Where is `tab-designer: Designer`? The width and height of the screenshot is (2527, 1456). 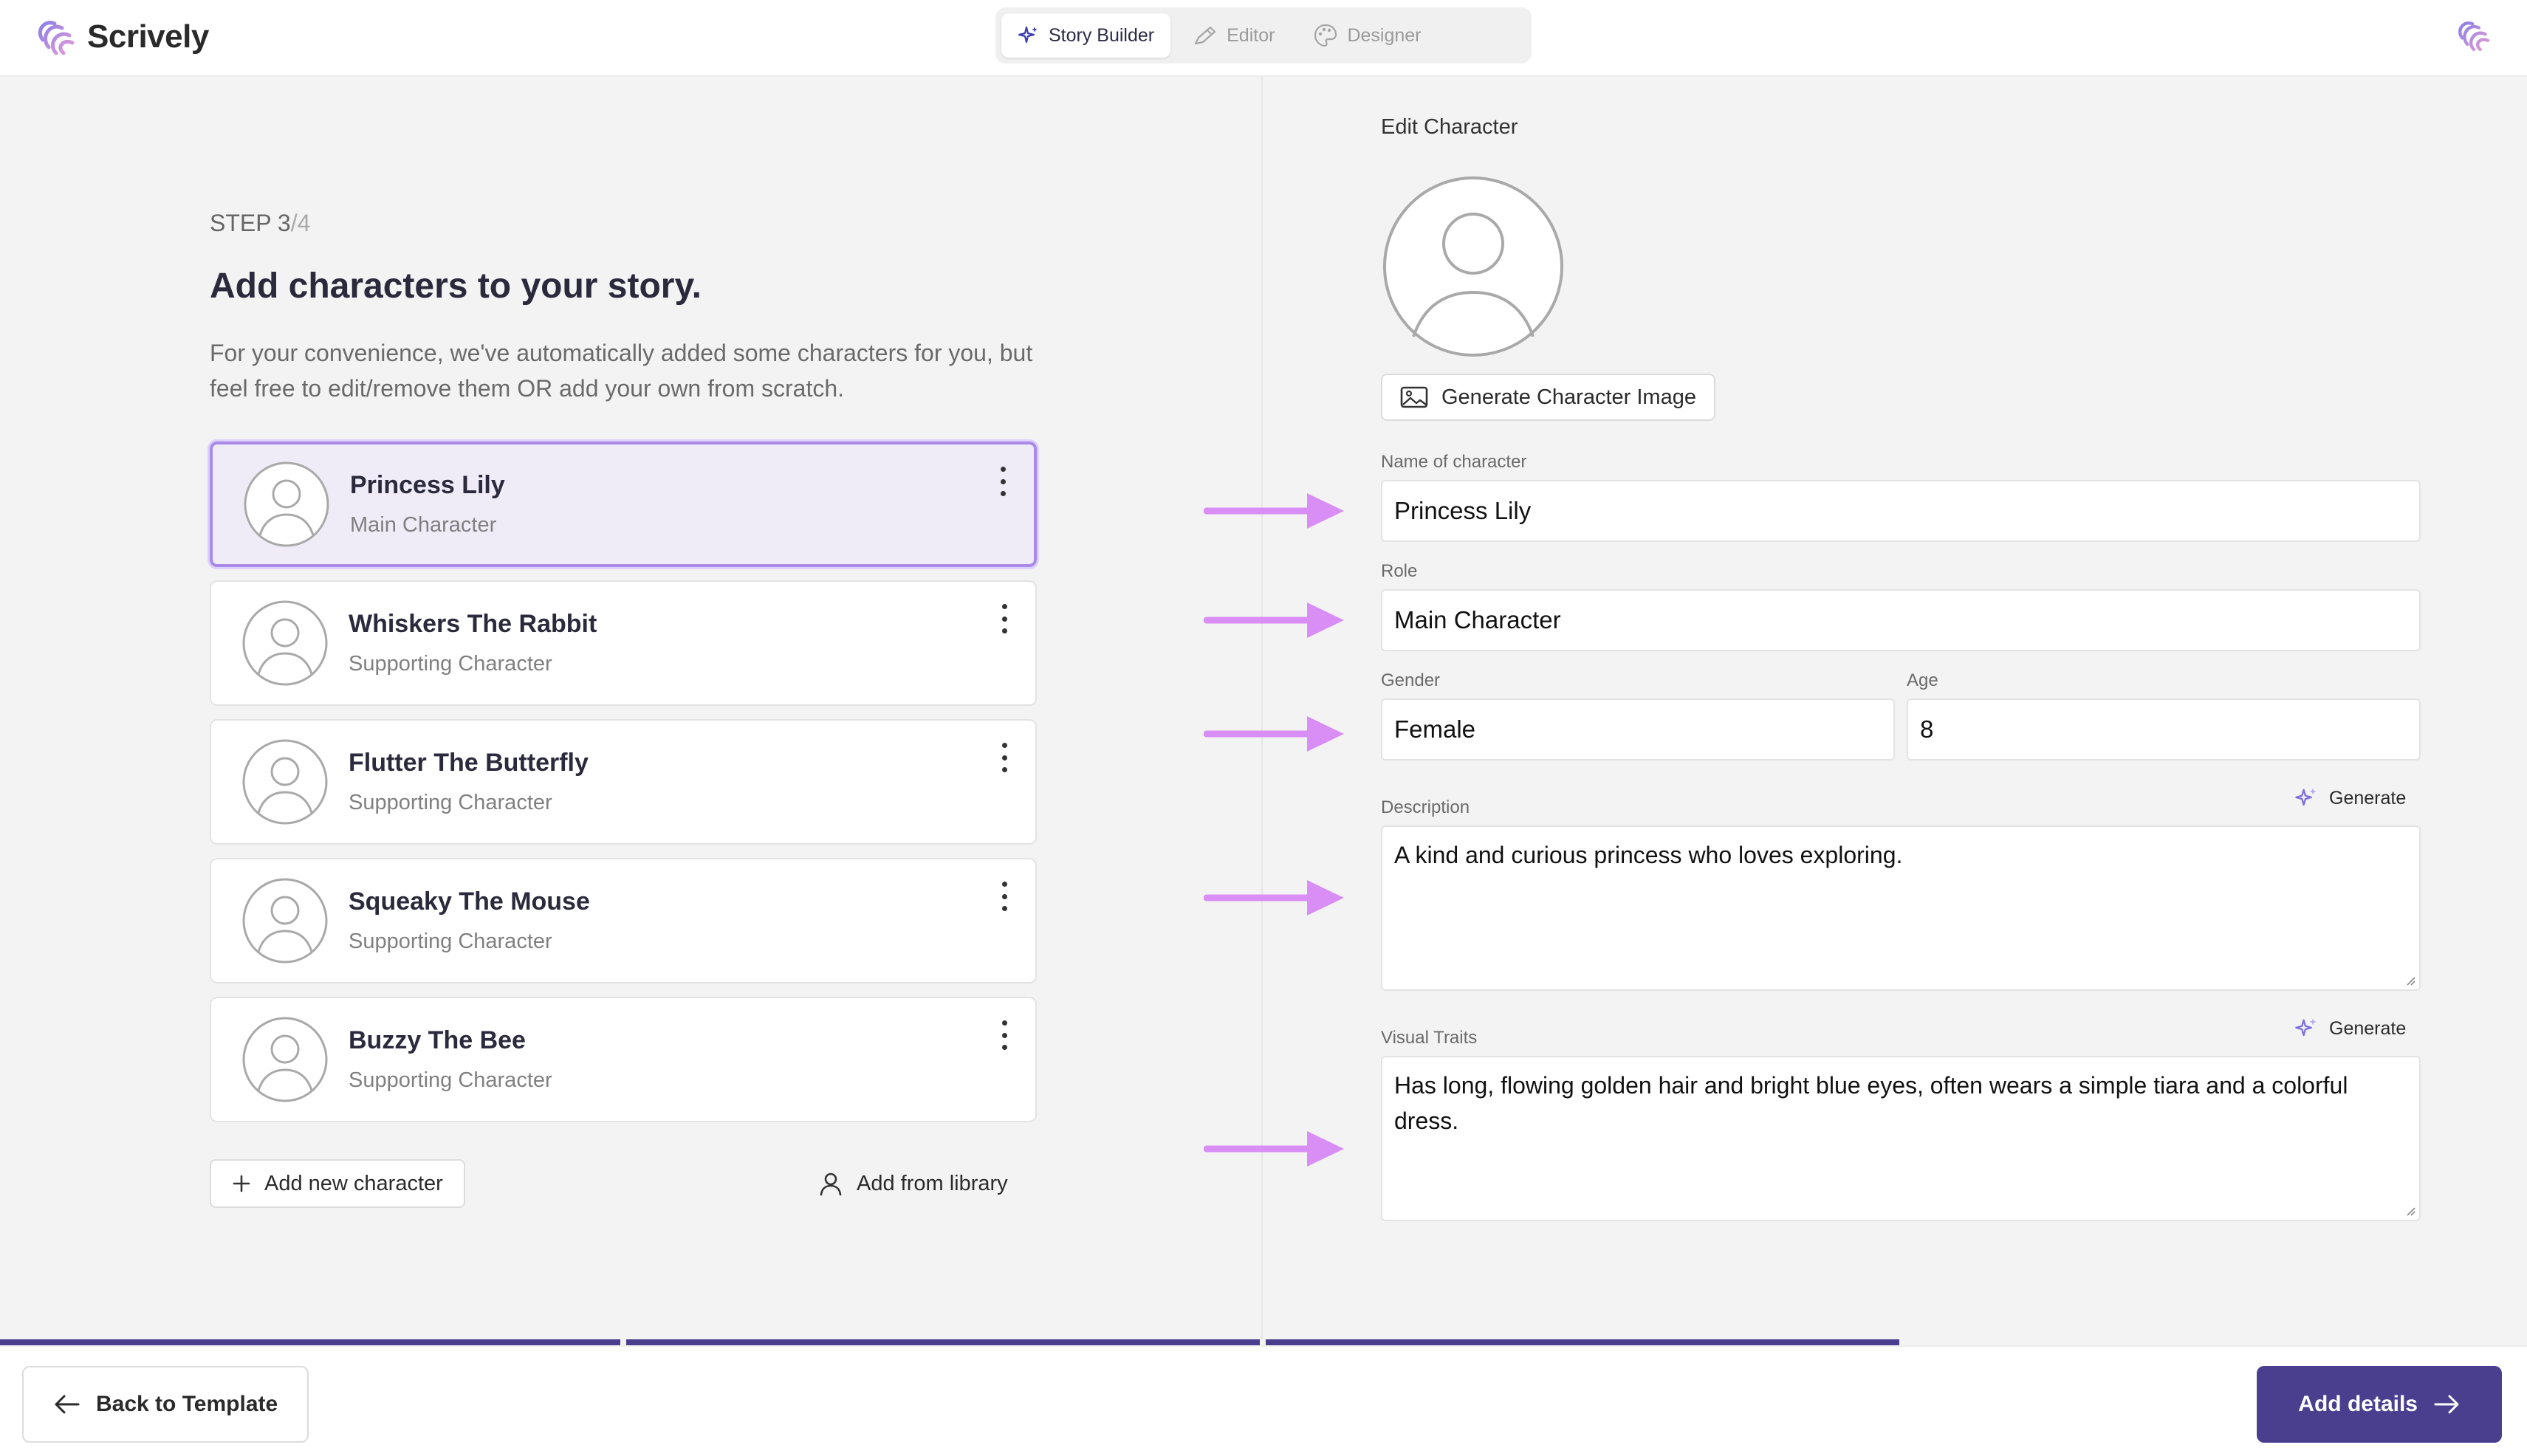 tab-designer: Designer is located at coordinates (1367, 35).